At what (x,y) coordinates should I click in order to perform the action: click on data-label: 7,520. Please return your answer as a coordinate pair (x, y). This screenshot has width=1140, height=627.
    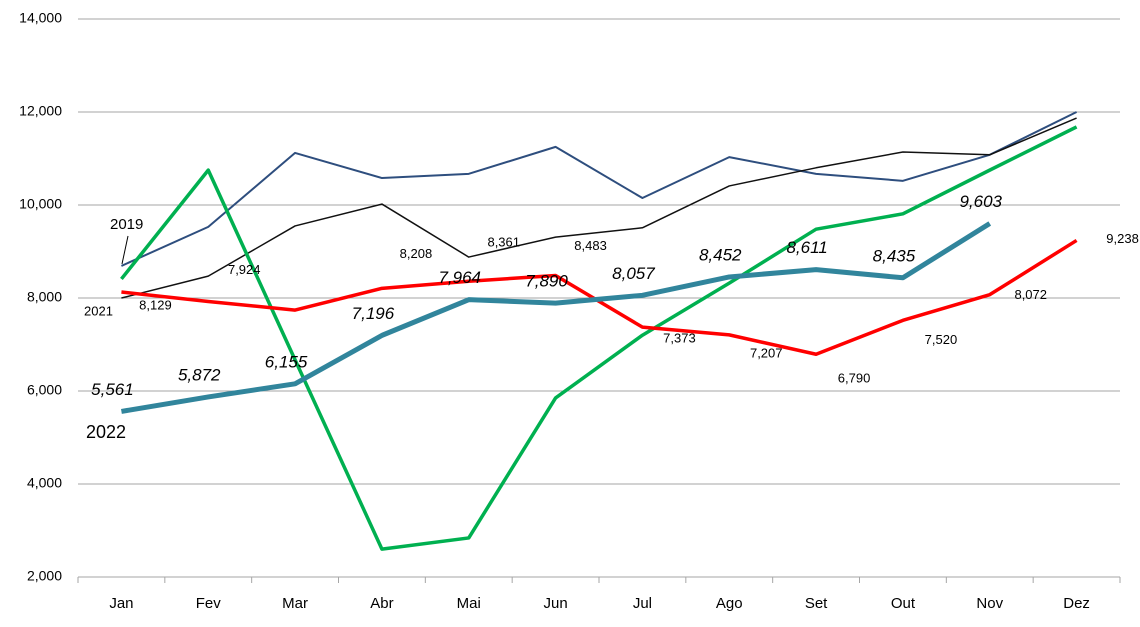
    Looking at the image, I should click on (941, 339).